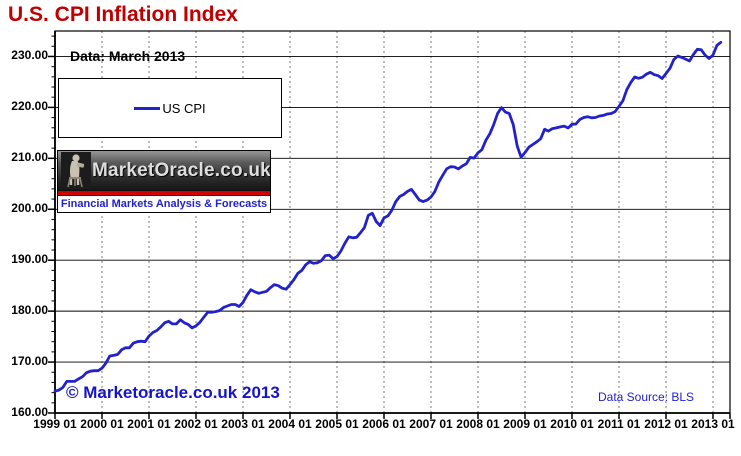 The image size is (741, 456). Describe the element at coordinates (76, 170) in the screenshot. I see `seated-oracle-figure-icon` at that location.